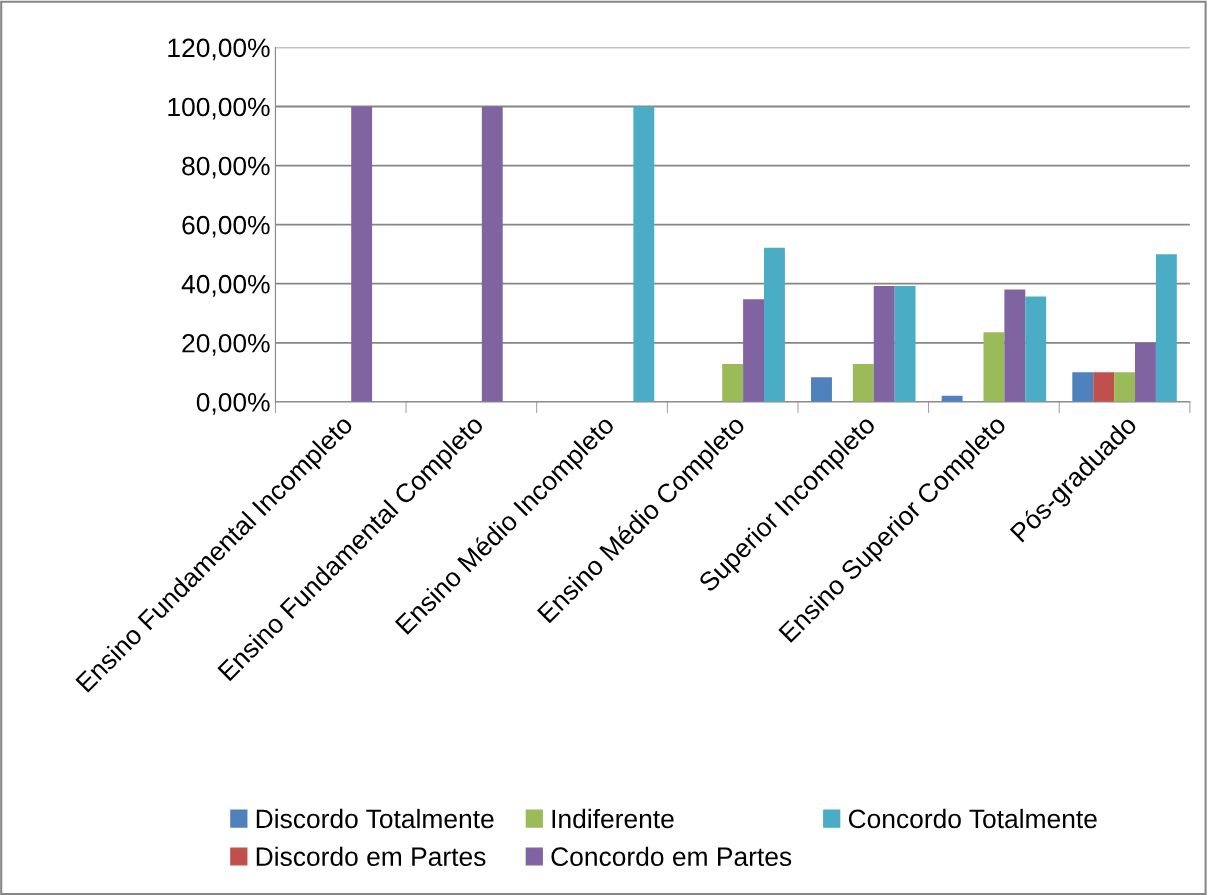  Describe the element at coordinates (233, 403) in the screenshot. I see `y-tick-label: 0,00%` at that location.